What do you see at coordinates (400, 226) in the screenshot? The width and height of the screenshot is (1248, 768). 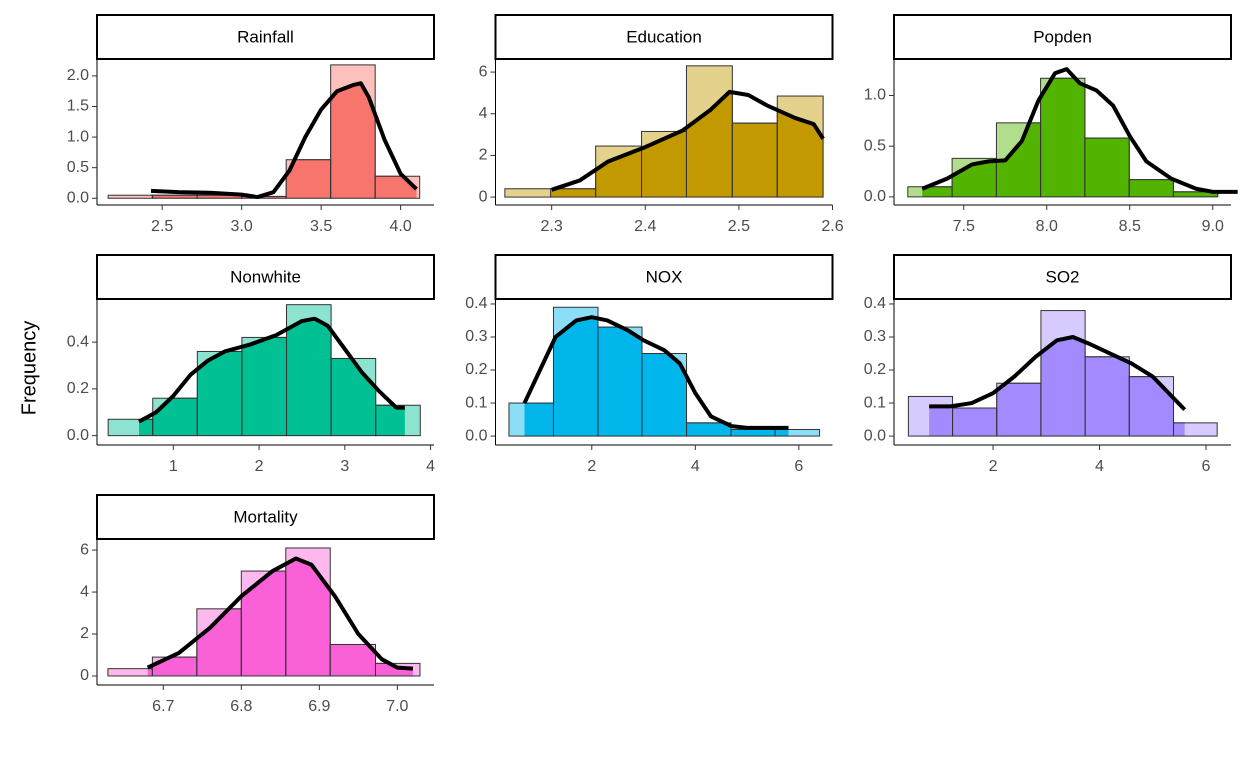 I see `x-tick-label: 4.0` at bounding box center [400, 226].